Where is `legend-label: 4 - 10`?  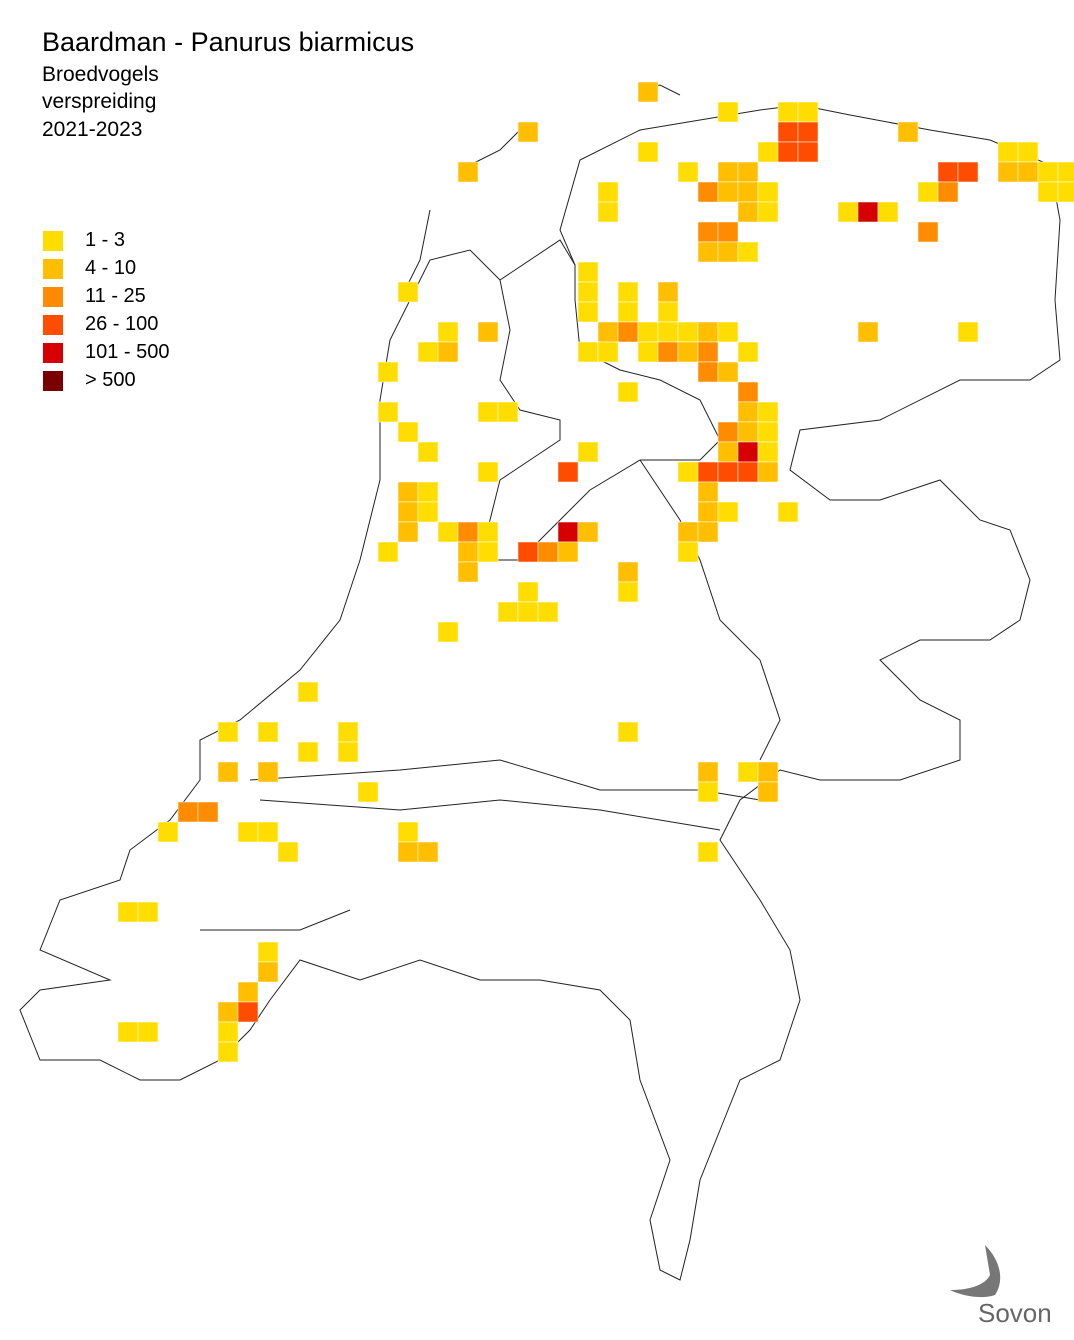
legend-label: 4 - 10 is located at coordinates (110, 268).